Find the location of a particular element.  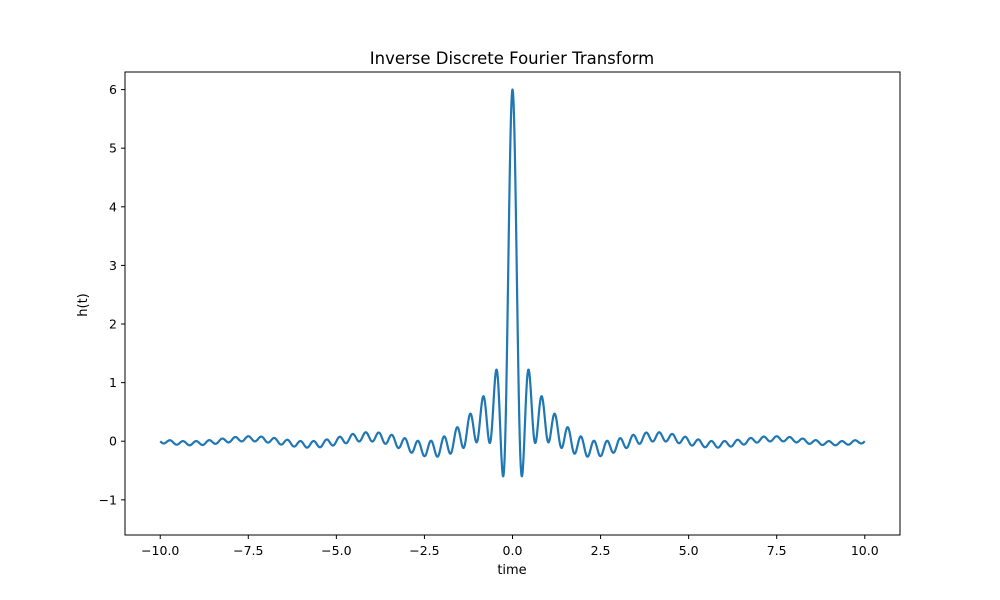

y-tick-label: 1 is located at coordinates (113, 382).